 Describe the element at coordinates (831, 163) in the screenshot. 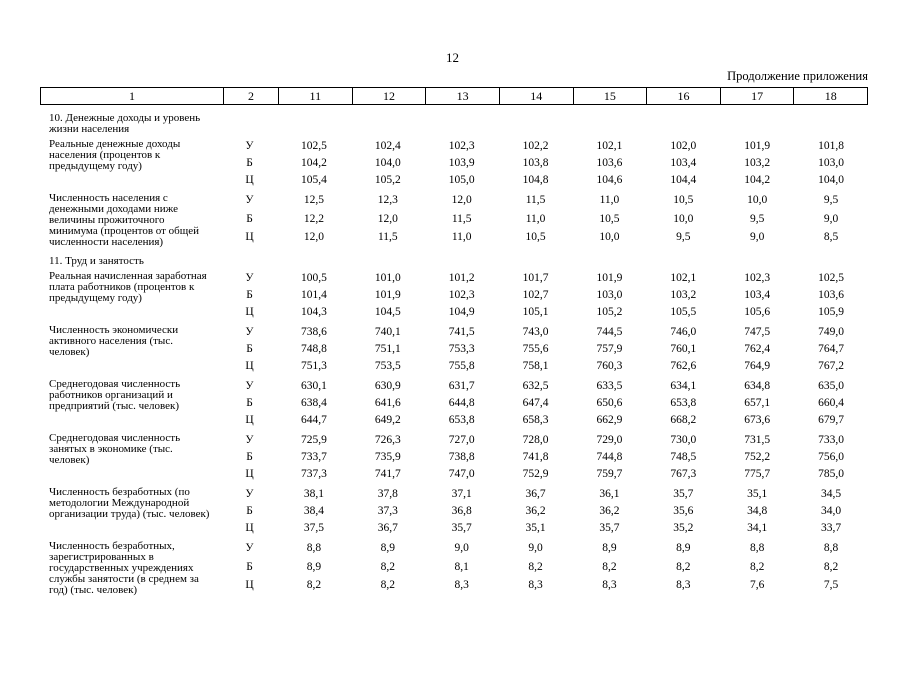

I see `value-cell: 103,0` at that location.